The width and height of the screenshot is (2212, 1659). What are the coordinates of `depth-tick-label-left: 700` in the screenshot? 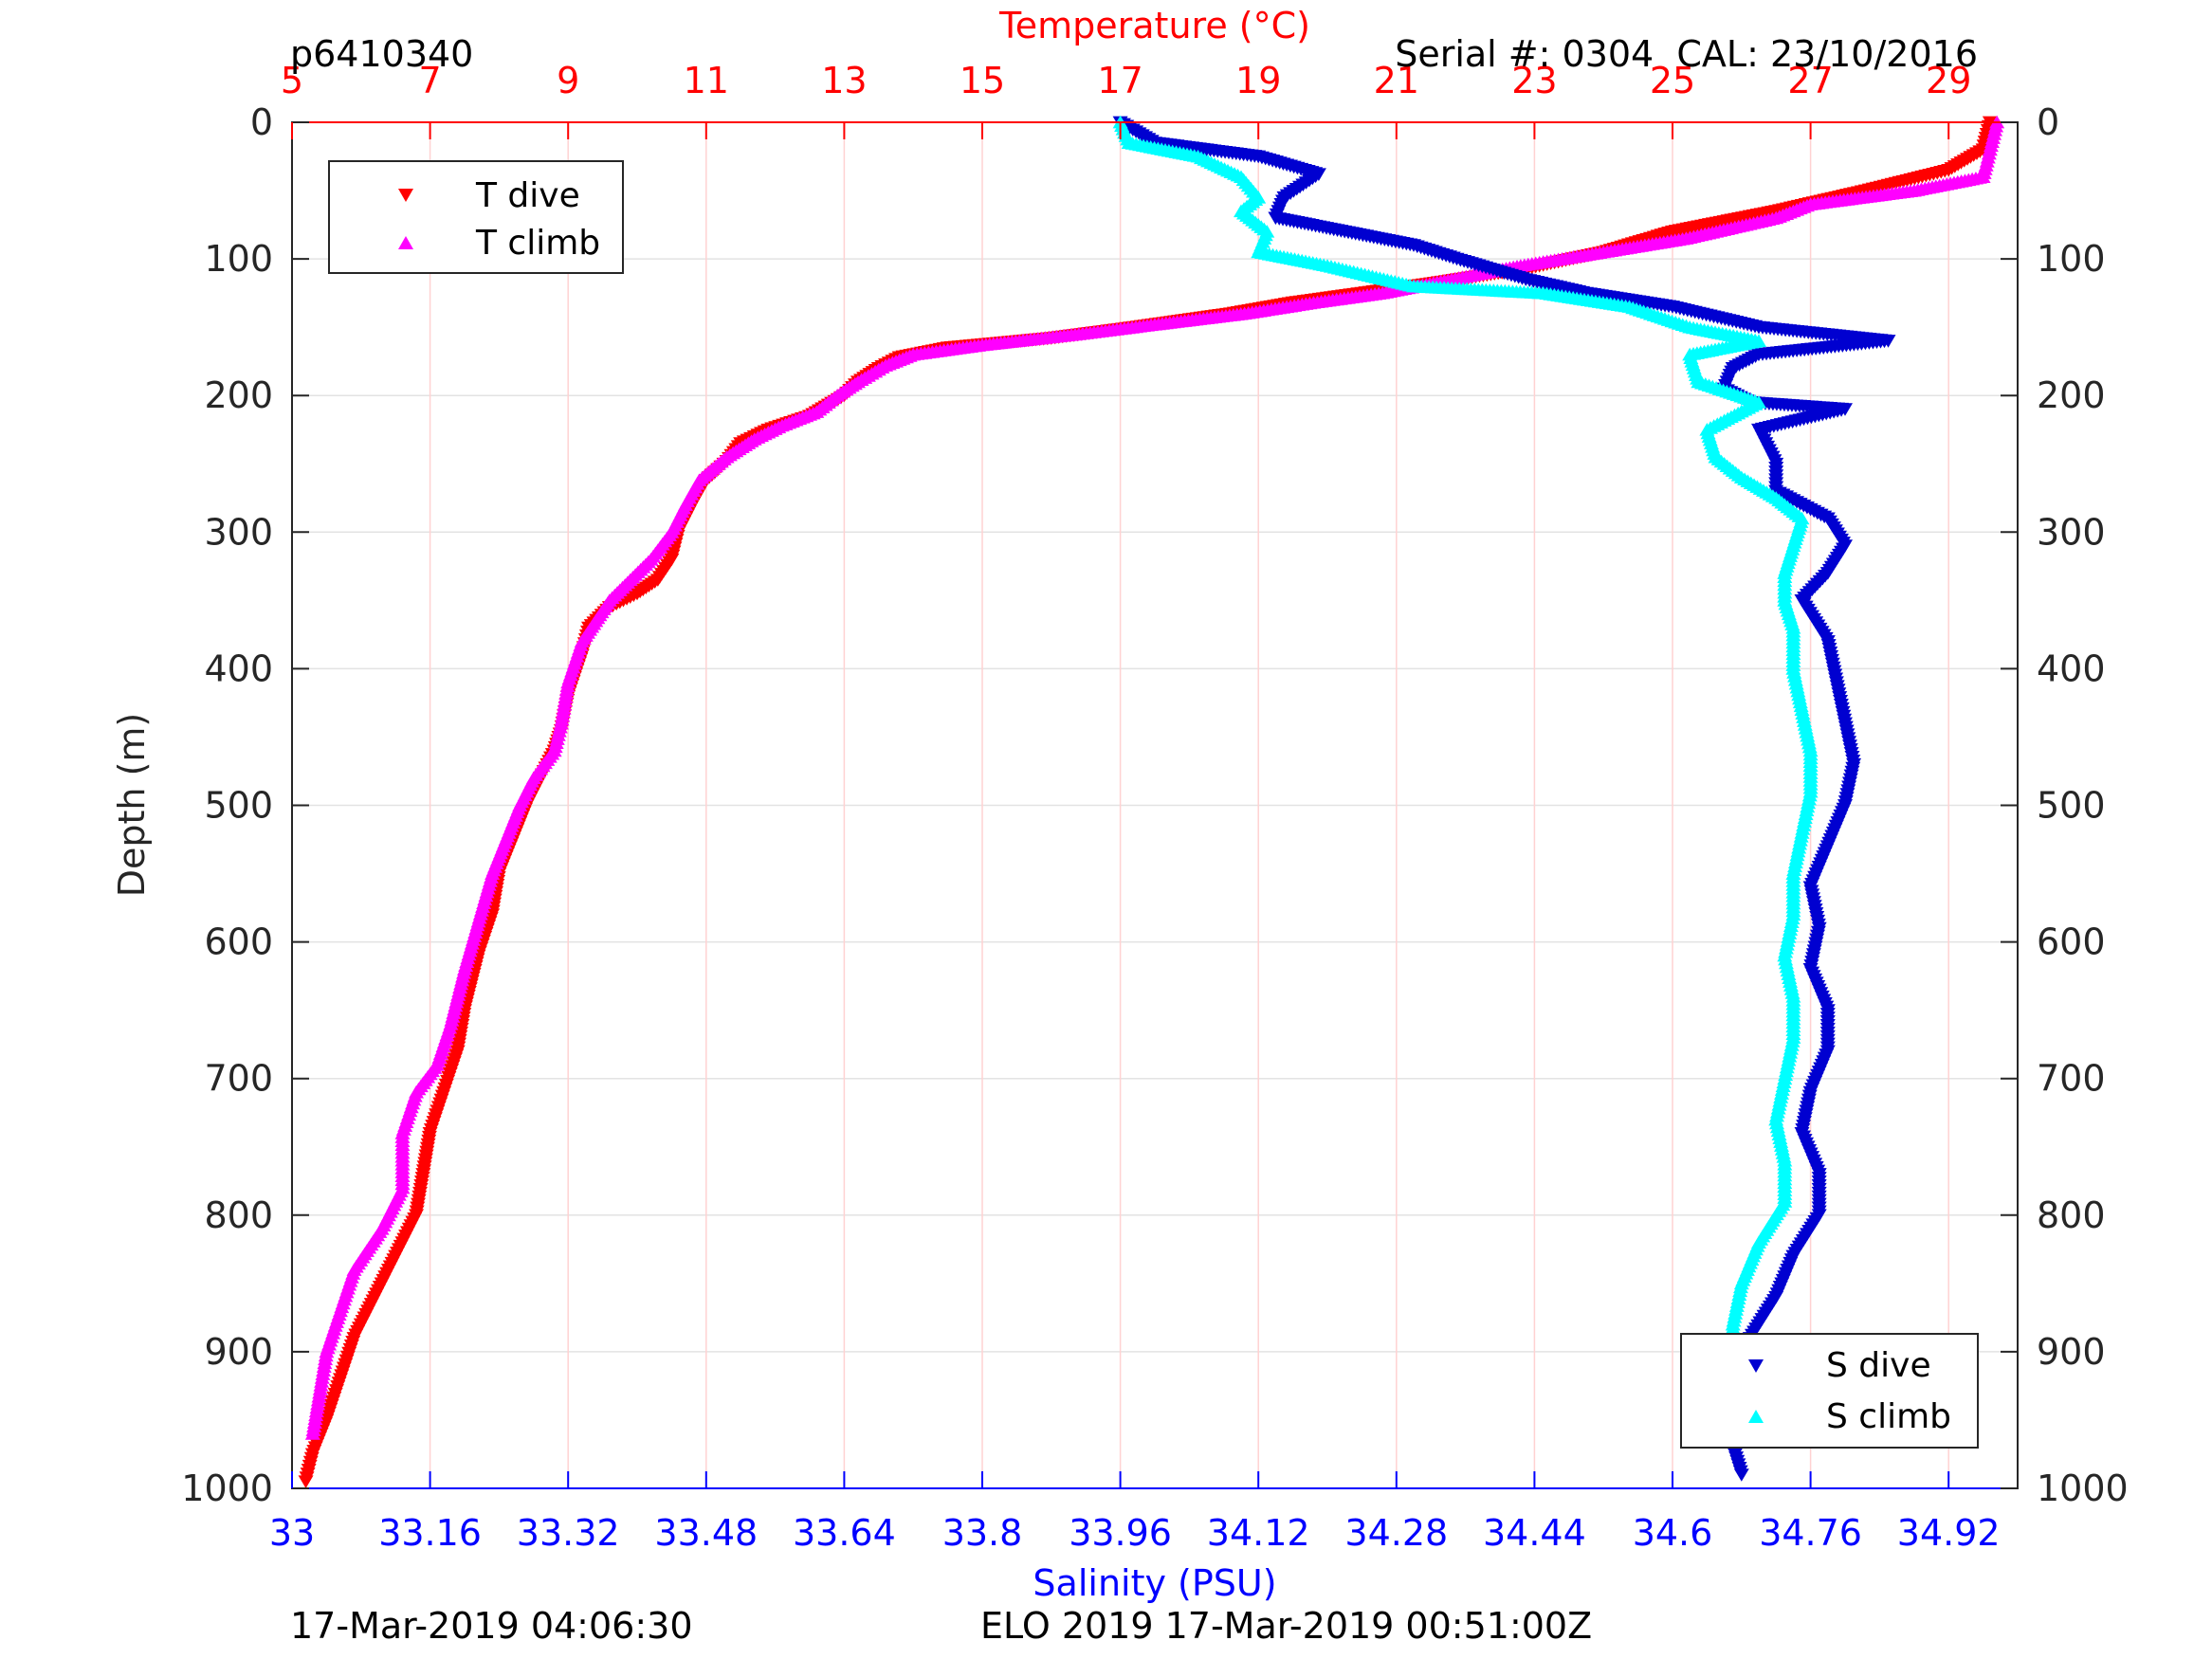 It's located at (238, 1079).